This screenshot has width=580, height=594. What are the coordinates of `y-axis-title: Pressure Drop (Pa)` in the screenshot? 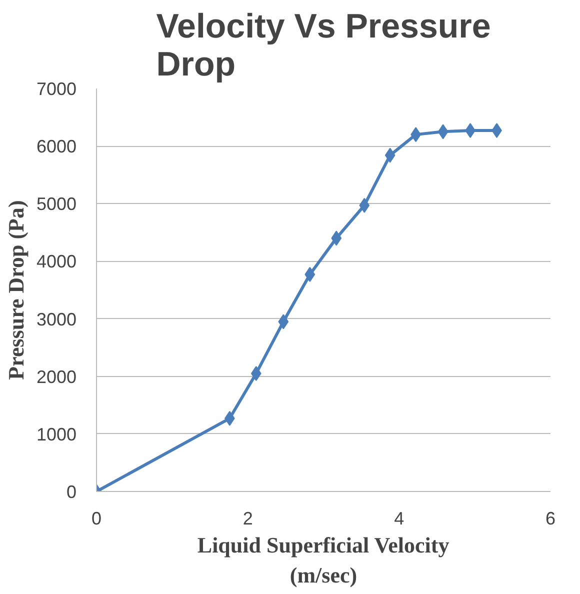 It's located at (15, 290).